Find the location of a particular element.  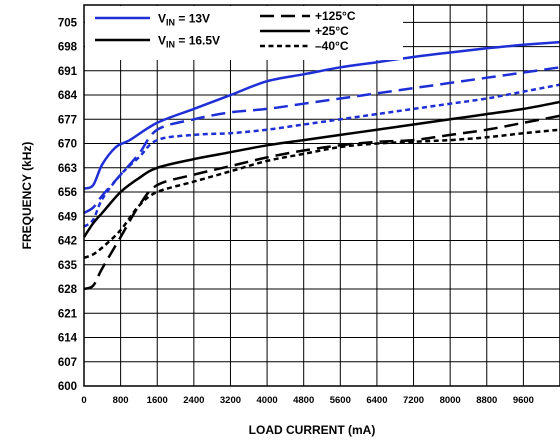

x-tick-label: 3200 is located at coordinates (230, 400).